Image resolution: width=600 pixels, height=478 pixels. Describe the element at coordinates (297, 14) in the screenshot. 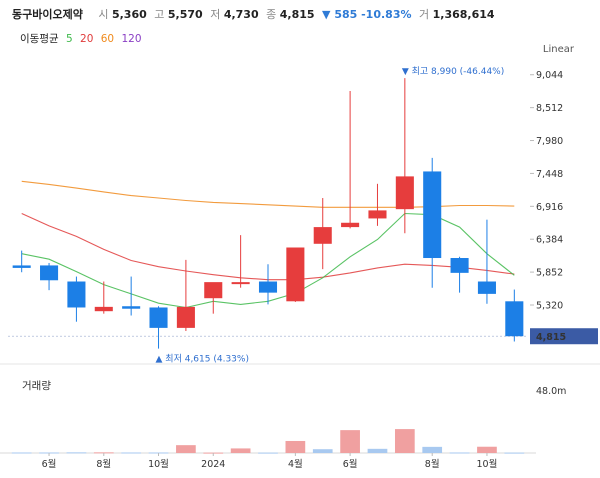

I see `close-value: 4,815` at that location.